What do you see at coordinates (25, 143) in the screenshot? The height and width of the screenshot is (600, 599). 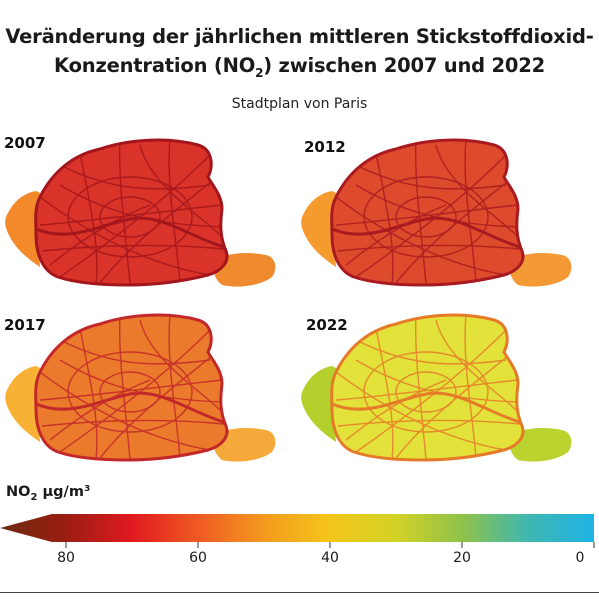 I see `year-label-2007: 2007` at bounding box center [25, 143].